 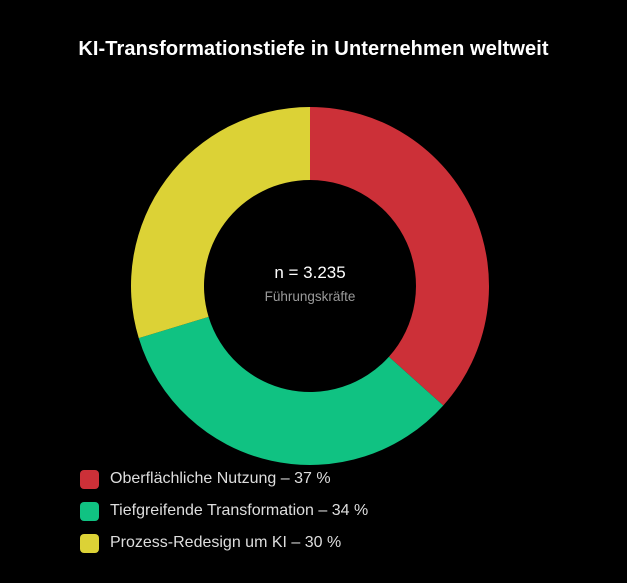 I want to click on legend-item: Oberflächliche Nutzung – 37 %, so click(x=224, y=479).